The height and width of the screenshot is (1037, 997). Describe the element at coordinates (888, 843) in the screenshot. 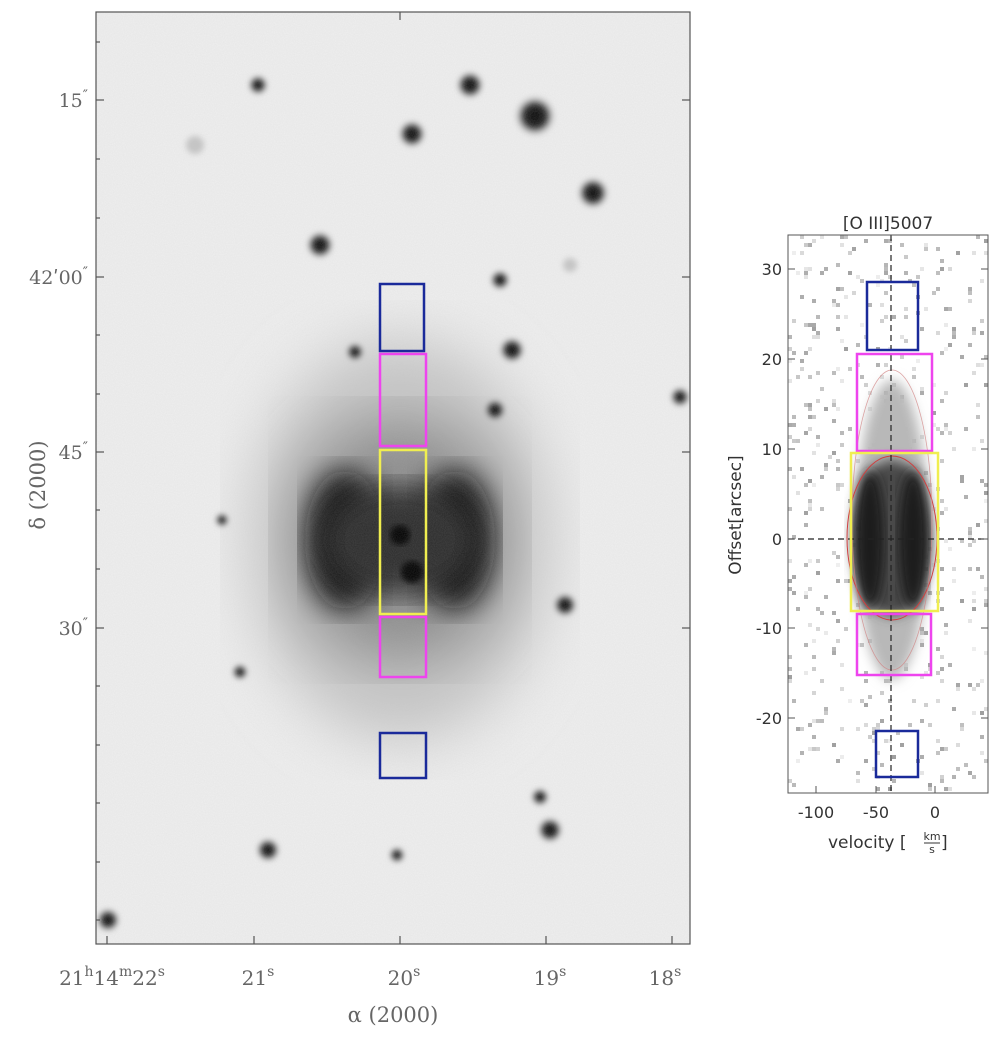

I see `pv-xlabel: velocity [ km s ]` at that location.